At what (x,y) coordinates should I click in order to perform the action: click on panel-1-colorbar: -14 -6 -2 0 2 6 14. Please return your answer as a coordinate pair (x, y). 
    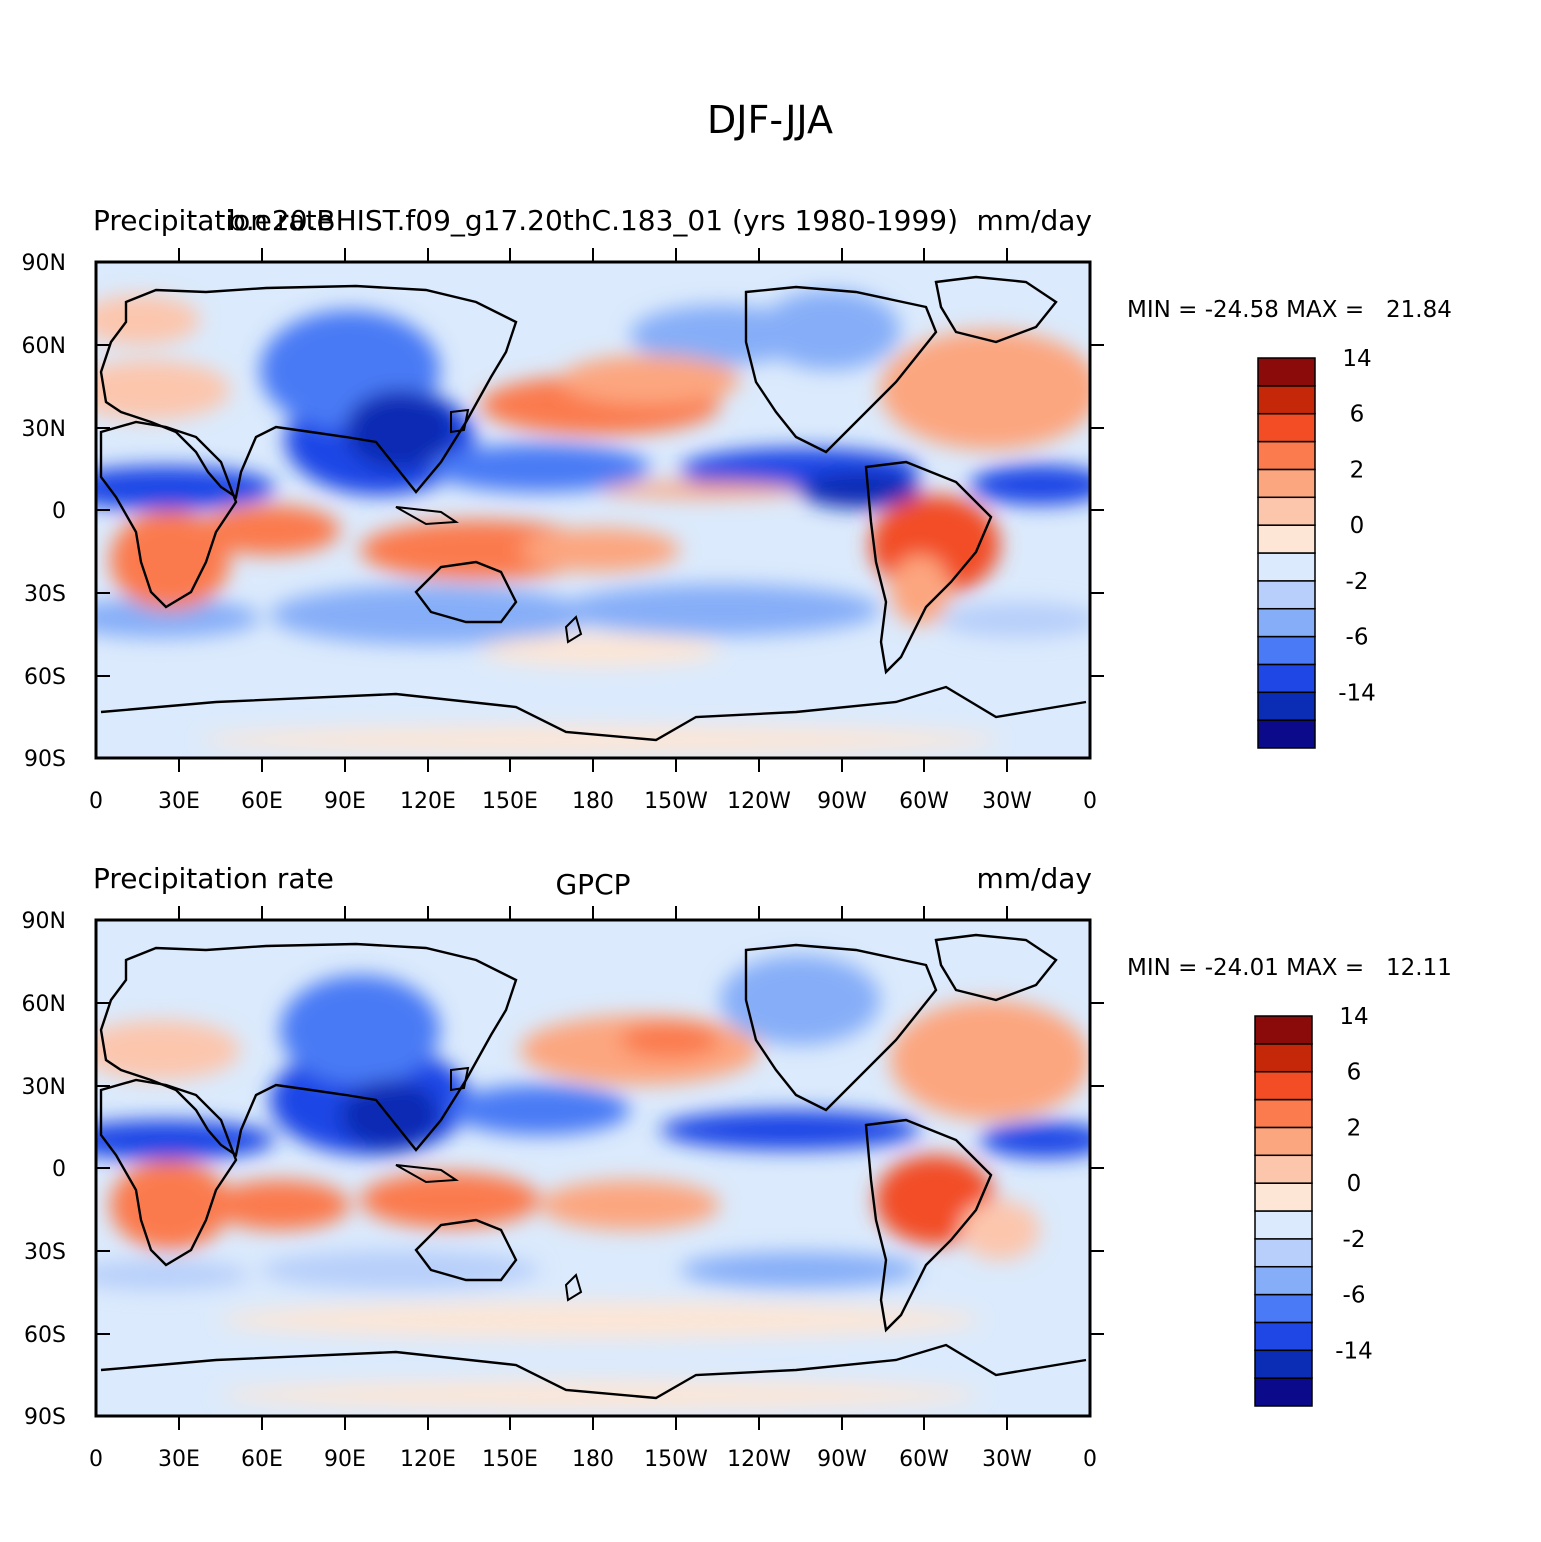
    Looking at the image, I should click on (1316, 547).